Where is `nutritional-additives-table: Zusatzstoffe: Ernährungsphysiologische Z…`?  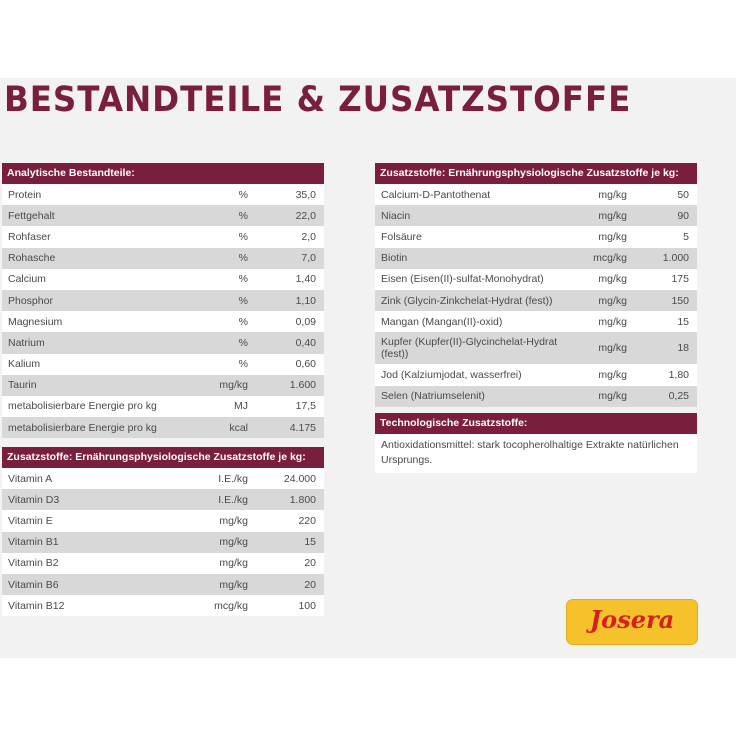
nutritional-additives-table: Zusatzstoffe: Ernährungsphysiologische Z… is located at coordinates (536, 285).